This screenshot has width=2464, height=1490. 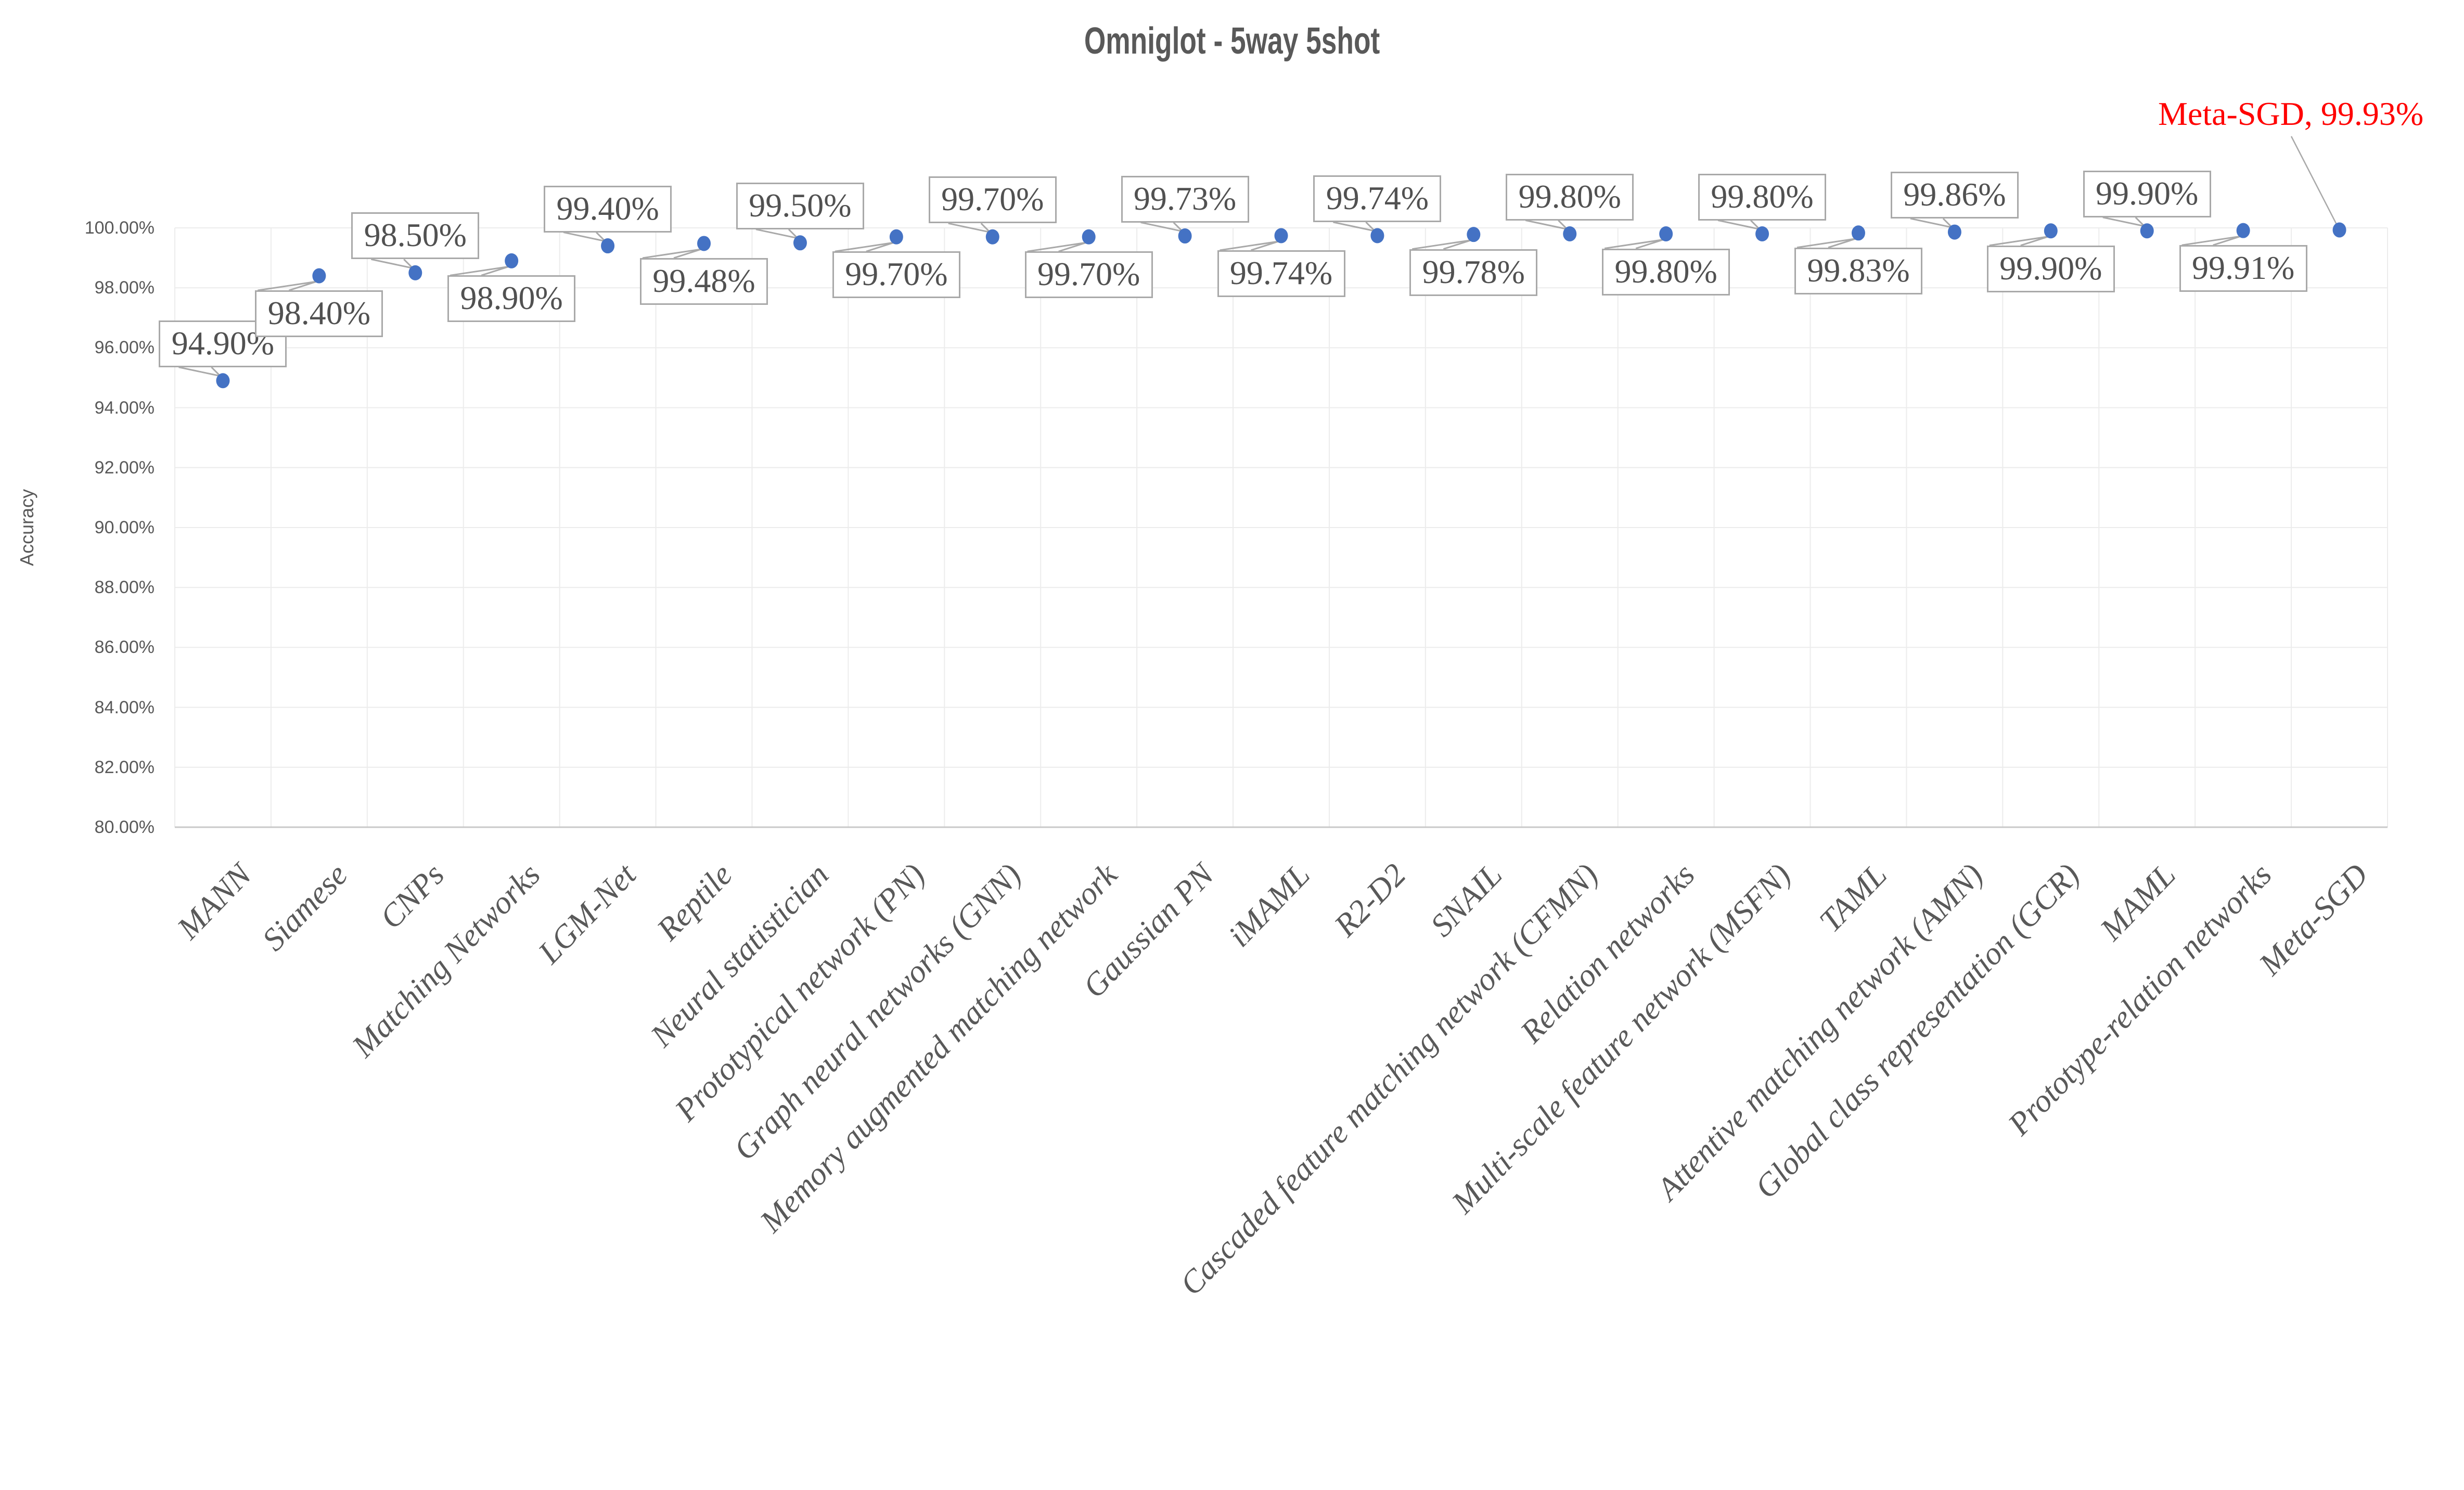 I want to click on y-tick-label: 84.00%, so click(x=124, y=707).